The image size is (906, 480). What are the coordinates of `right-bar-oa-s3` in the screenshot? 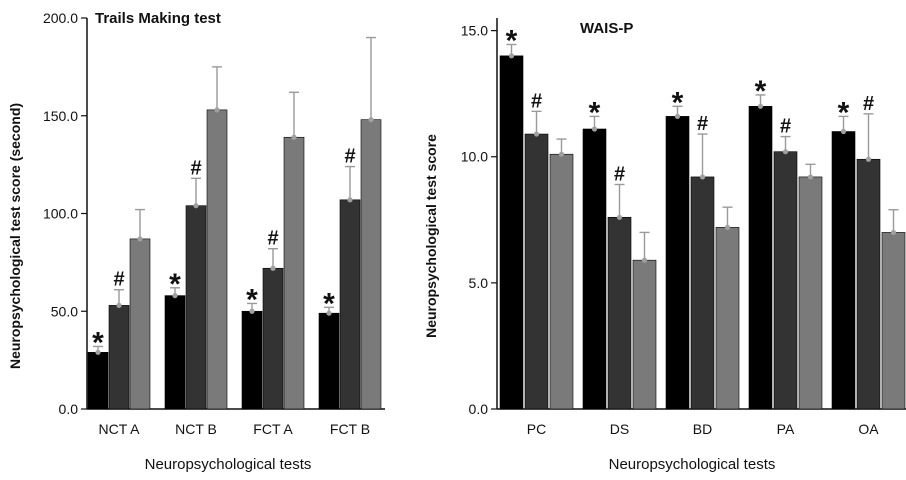 It's located at (893, 321).